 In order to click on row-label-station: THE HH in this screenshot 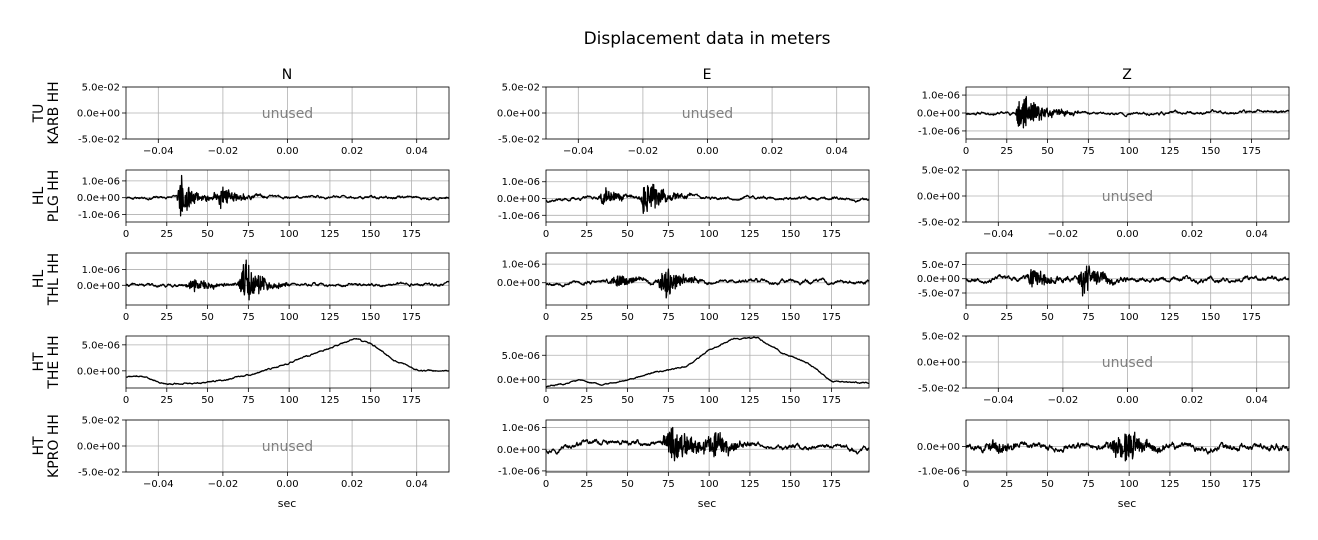, I will do `click(54, 362)`.